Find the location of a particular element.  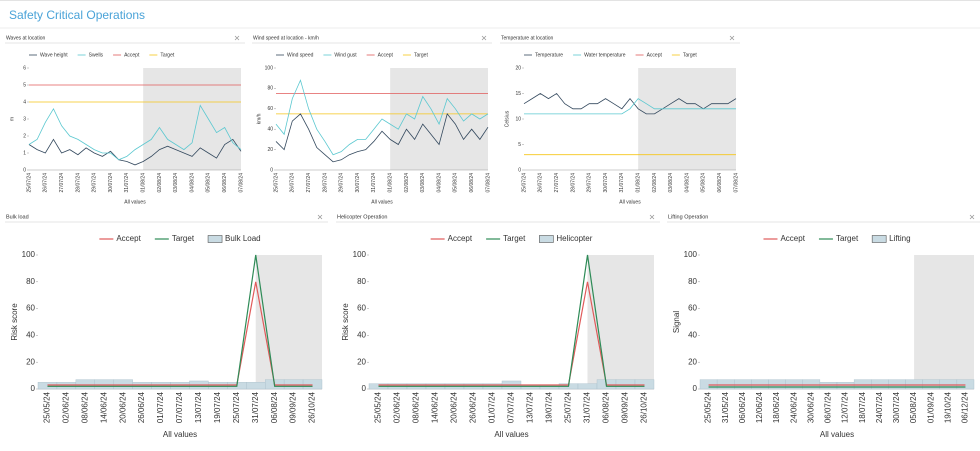

x-tick-label: 02/08/24 is located at coordinates (407, 183).